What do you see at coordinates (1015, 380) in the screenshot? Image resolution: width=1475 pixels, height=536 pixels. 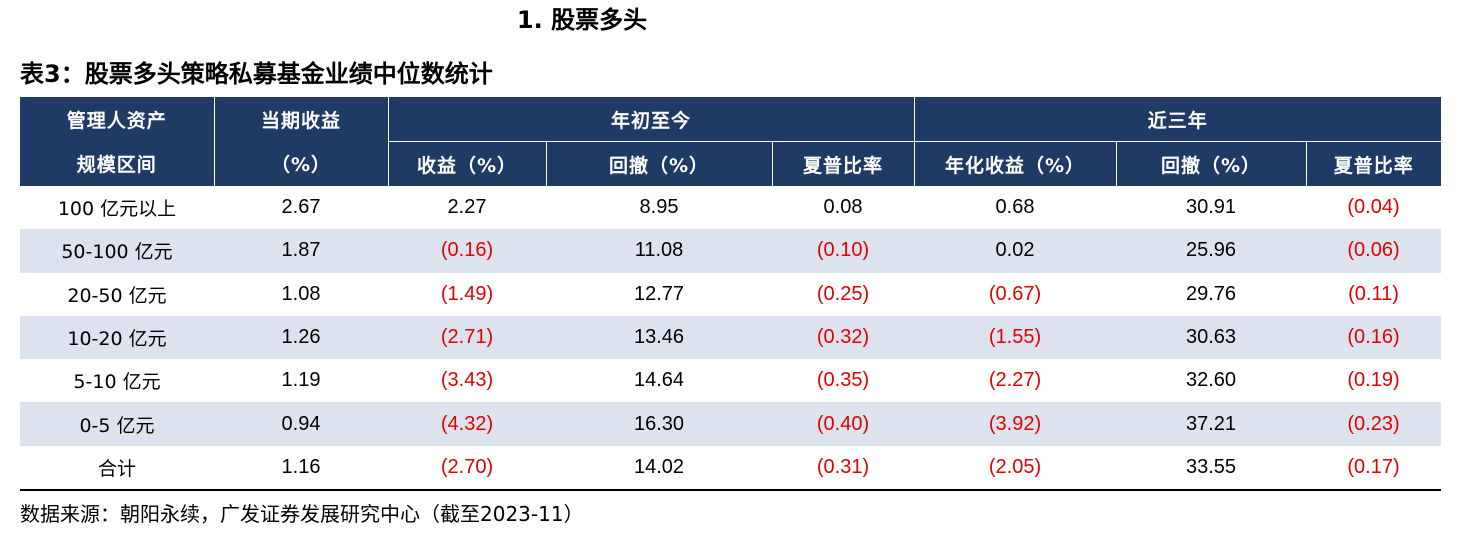 I see `cell-y3-return: (2.27)` at bounding box center [1015, 380].